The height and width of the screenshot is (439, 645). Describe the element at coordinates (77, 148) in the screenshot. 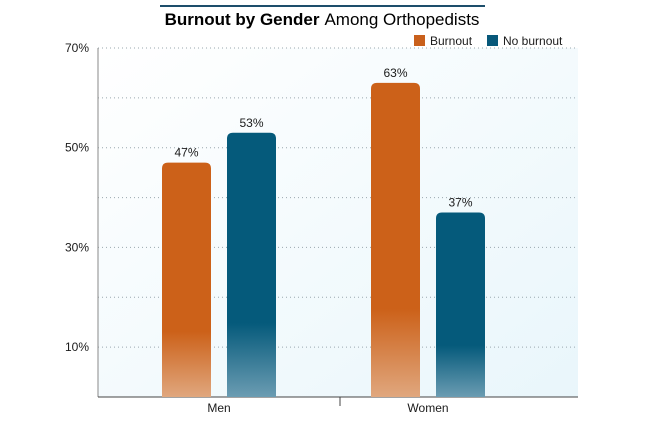

I see `y-tick-label: 50%` at that location.